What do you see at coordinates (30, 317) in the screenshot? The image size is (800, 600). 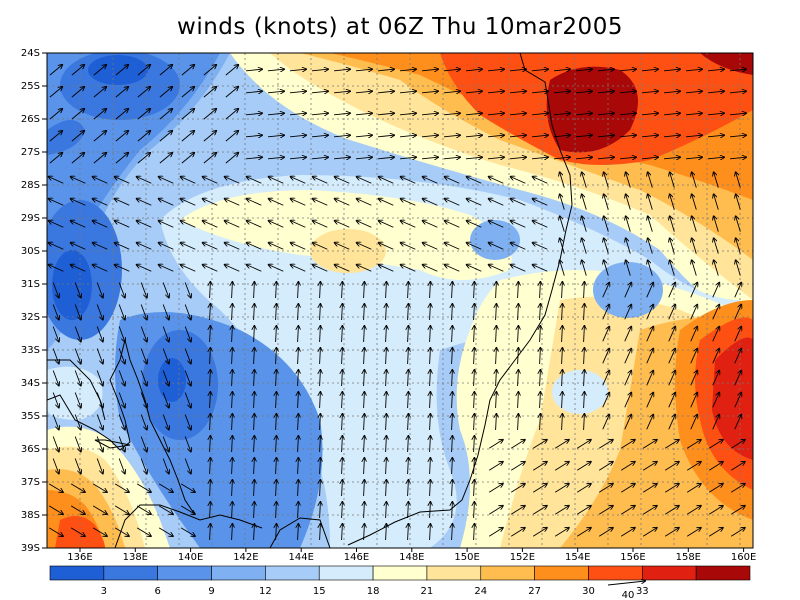 I see `lat-label: 32S` at bounding box center [30, 317].